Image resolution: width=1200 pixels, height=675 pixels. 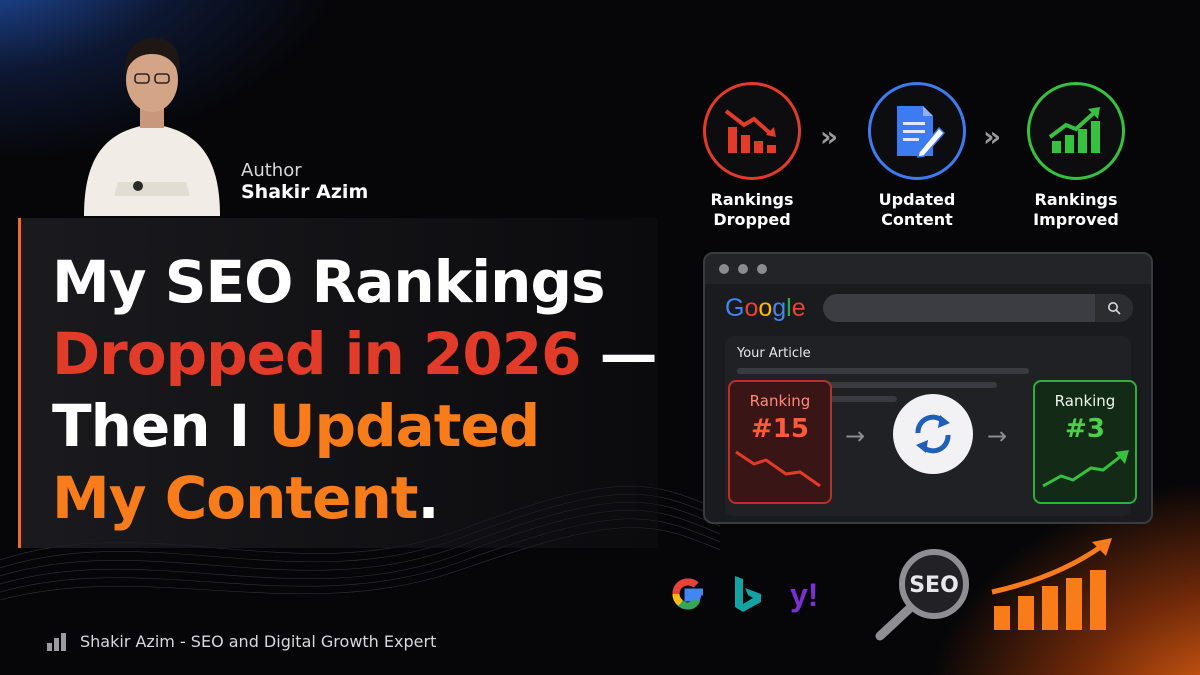 What do you see at coordinates (1076, 131) in the screenshot?
I see `growth-chart-icon` at bounding box center [1076, 131].